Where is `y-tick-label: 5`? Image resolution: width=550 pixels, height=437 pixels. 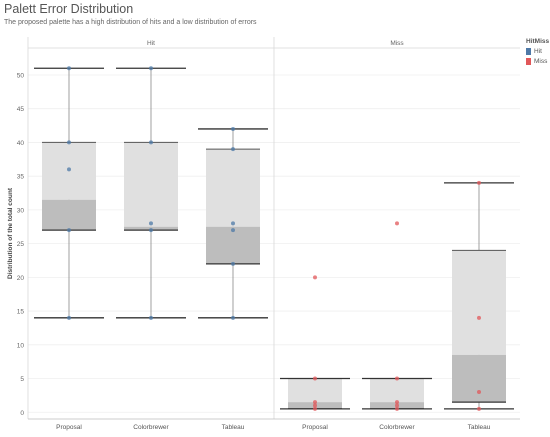 y-tick-label: 5 is located at coordinates (22, 379).